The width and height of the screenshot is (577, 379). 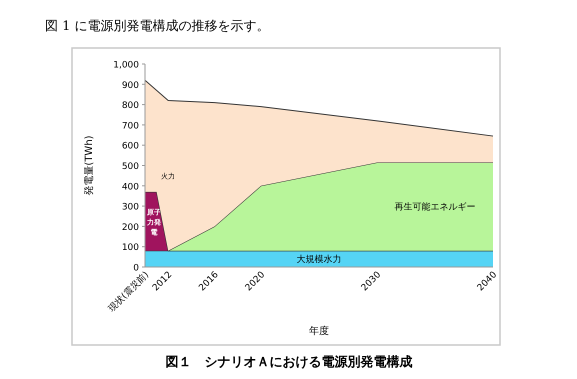 What do you see at coordinates (131, 167) in the screenshot?
I see `y-tick-label: 500` at bounding box center [131, 167].